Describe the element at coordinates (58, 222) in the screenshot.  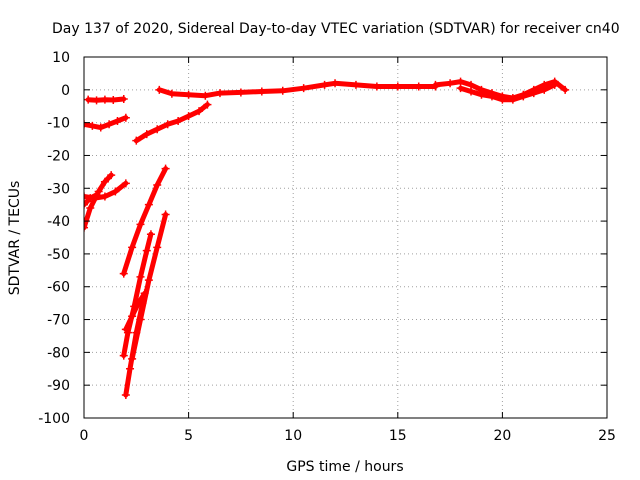
I see `y-tick-label: -40` at that location.